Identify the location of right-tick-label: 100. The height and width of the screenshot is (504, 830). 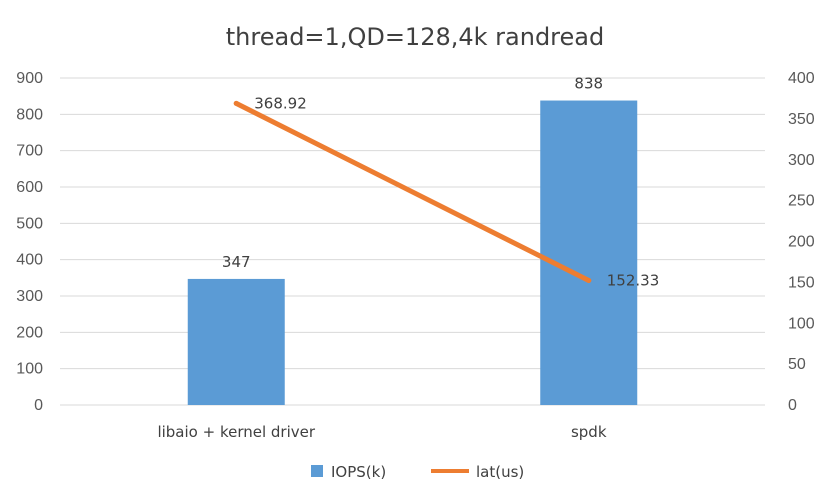
(801, 323).